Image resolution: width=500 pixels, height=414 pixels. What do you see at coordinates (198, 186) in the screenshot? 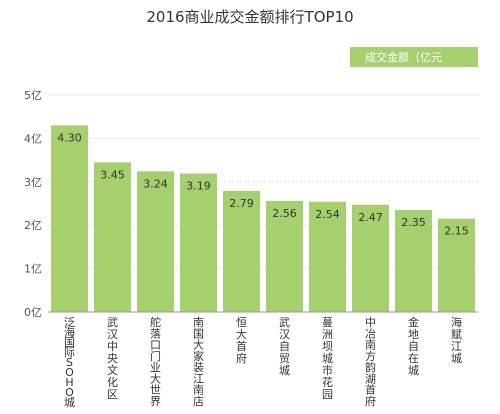
I see `value-label: 3.19` at bounding box center [198, 186].